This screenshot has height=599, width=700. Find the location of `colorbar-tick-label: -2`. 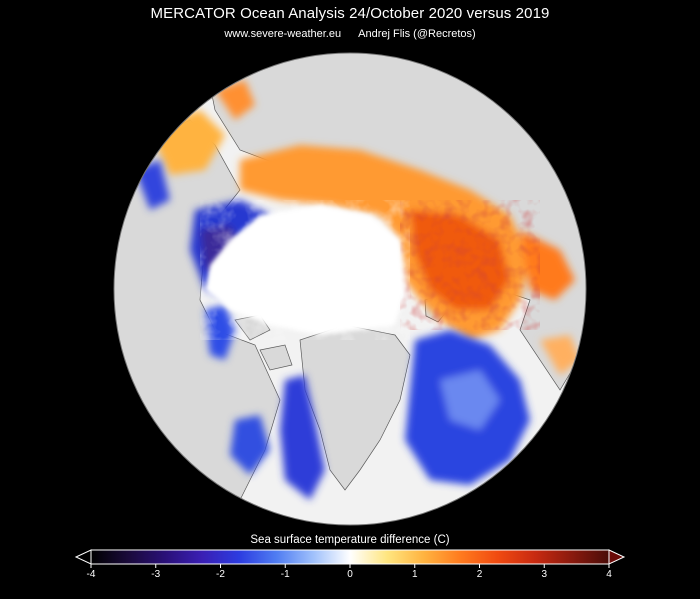

colorbar-tick-label: -2 is located at coordinates (220, 574).